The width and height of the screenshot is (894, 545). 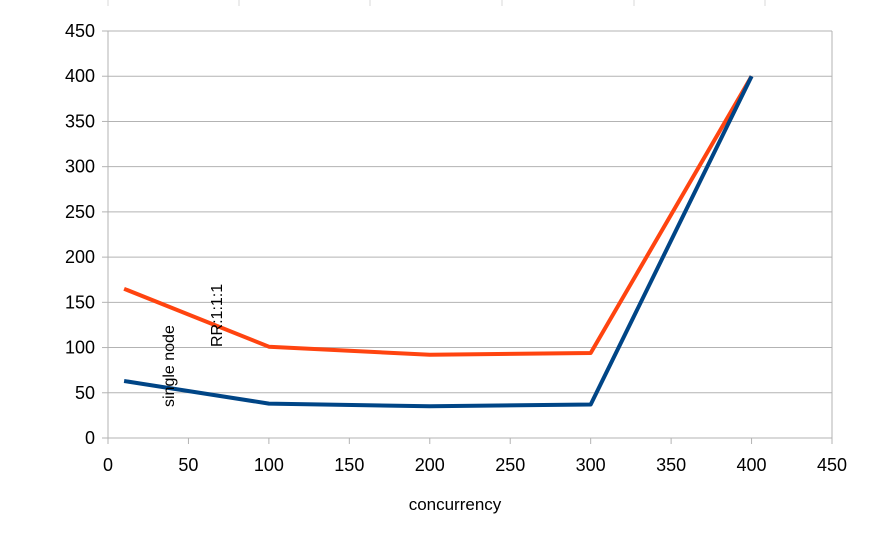 What do you see at coordinates (80, 121) in the screenshot?
I see `y-tick-label: 350` at bounding box center [80, 121].